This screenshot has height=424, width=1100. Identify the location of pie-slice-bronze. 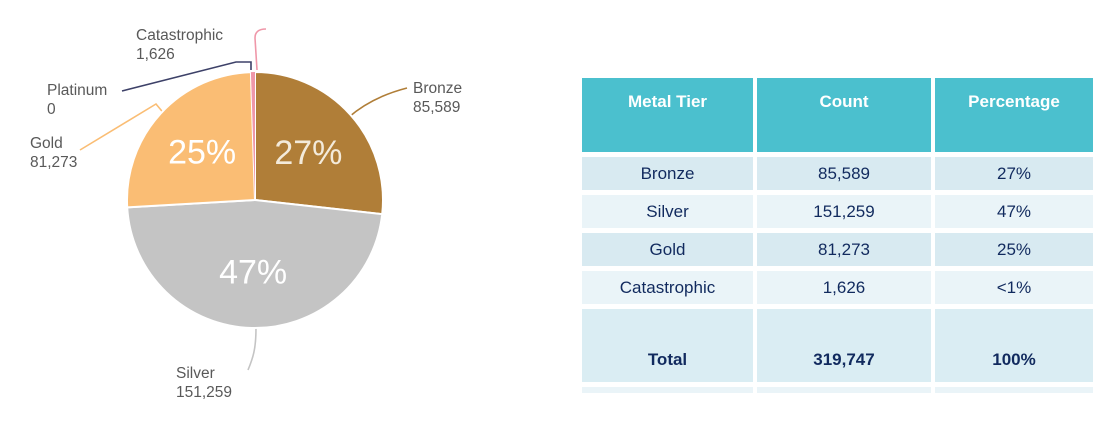
(319, 143).